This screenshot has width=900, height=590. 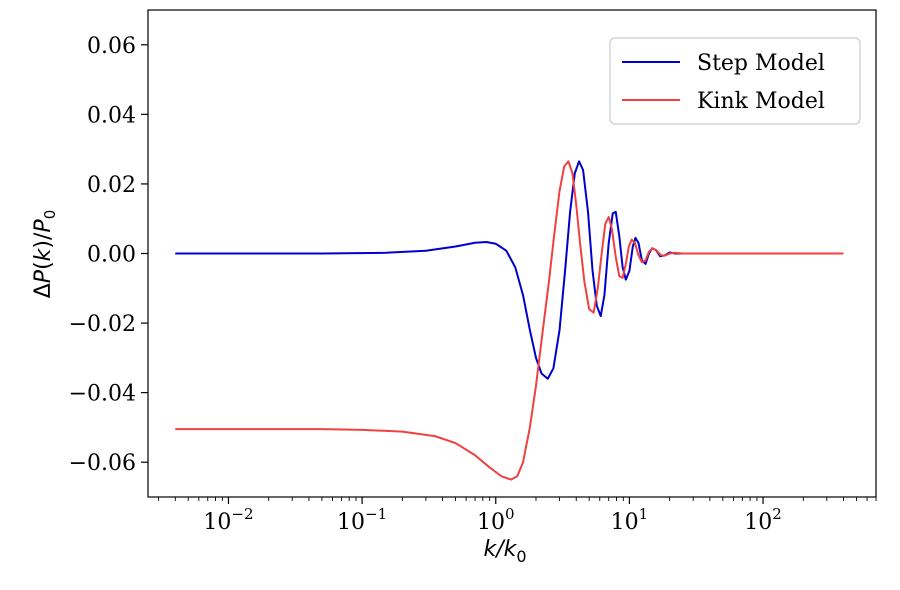 What do you see at coordinates (102, 394) in the screenshot?
I see `y-tick-label: −0.04` at bounding box center [102, 394].